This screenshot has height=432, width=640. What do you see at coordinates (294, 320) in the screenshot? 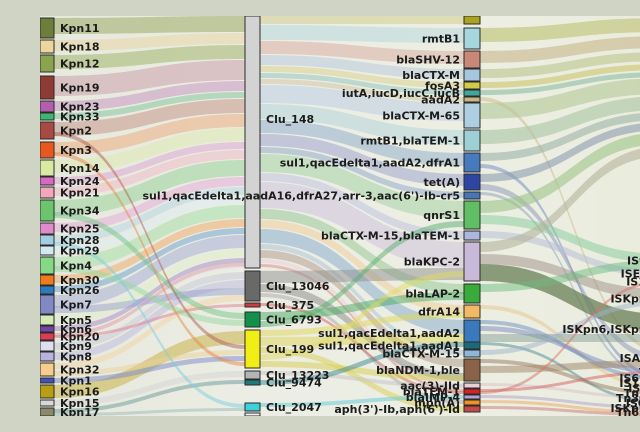
I see `node-label-clu-6793: Clu_6793` at bounding box center [294, 320].